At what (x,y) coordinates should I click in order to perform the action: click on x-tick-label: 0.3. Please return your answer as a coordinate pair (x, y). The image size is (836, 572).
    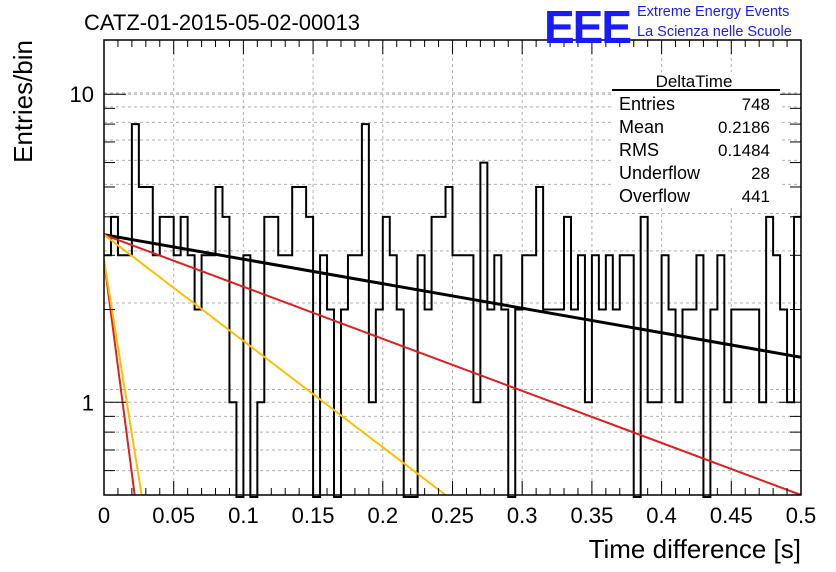
    Looking at the image, I should click on (522, 515).